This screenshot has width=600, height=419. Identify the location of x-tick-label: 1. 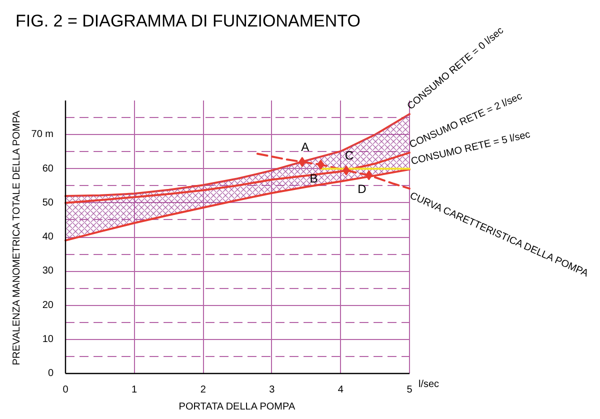
(135, 390).